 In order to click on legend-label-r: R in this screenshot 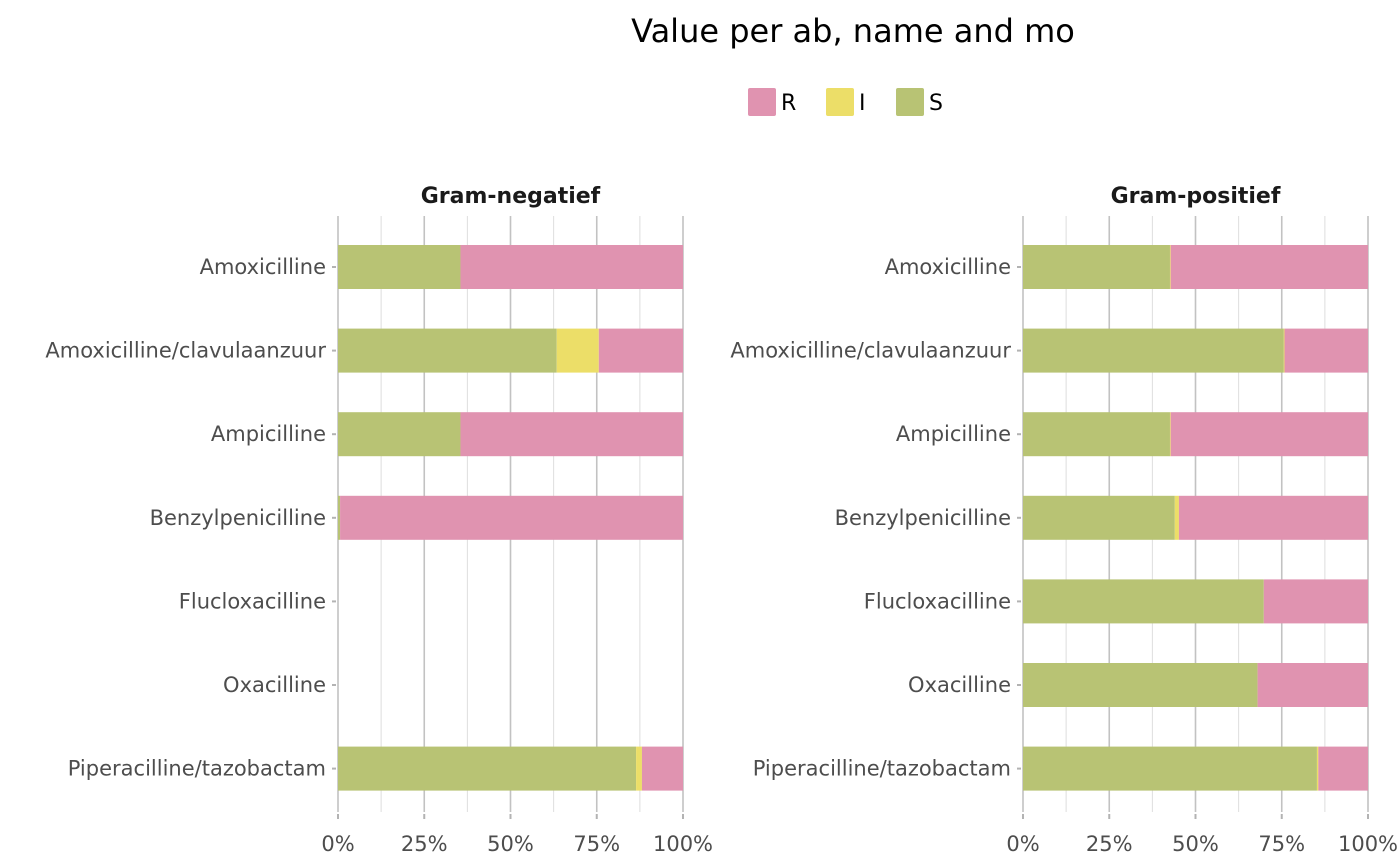, I will do `click(788, 103)`.